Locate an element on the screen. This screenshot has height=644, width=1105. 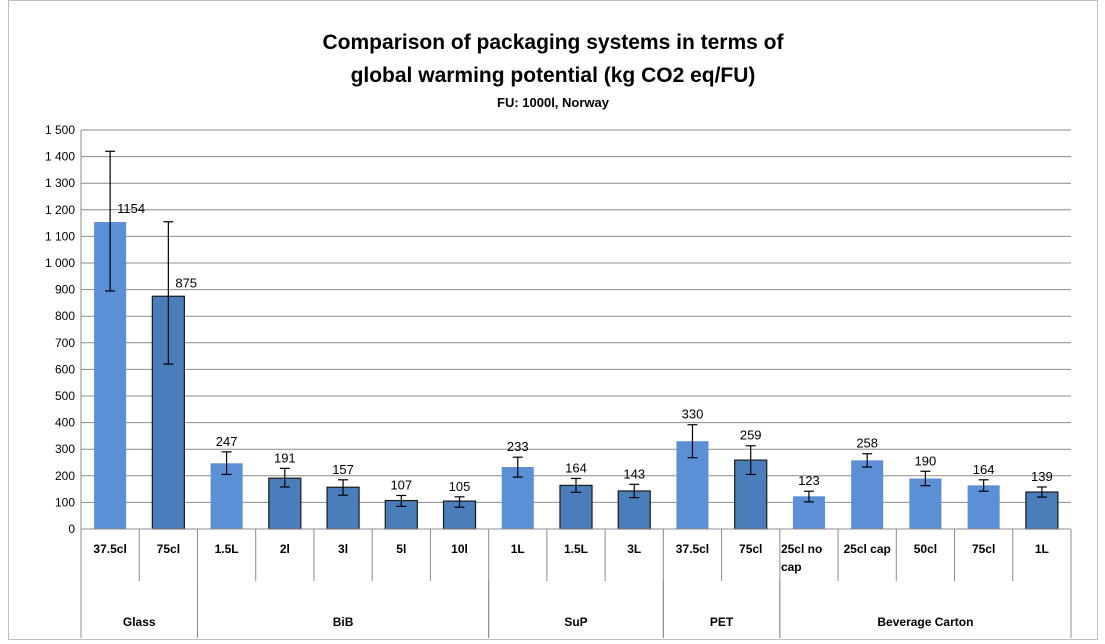
group-label: SuP is located at coordinates (575, 622).